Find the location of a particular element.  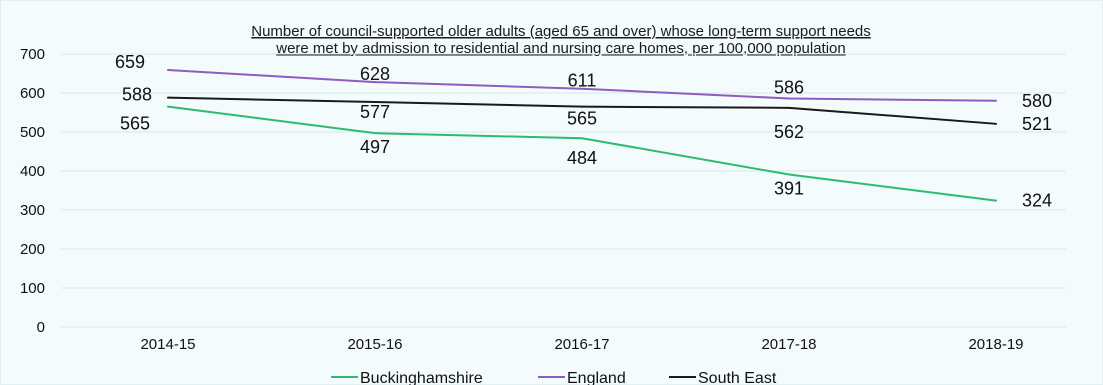

legend-label: South East is located at coordinates (737, 377).